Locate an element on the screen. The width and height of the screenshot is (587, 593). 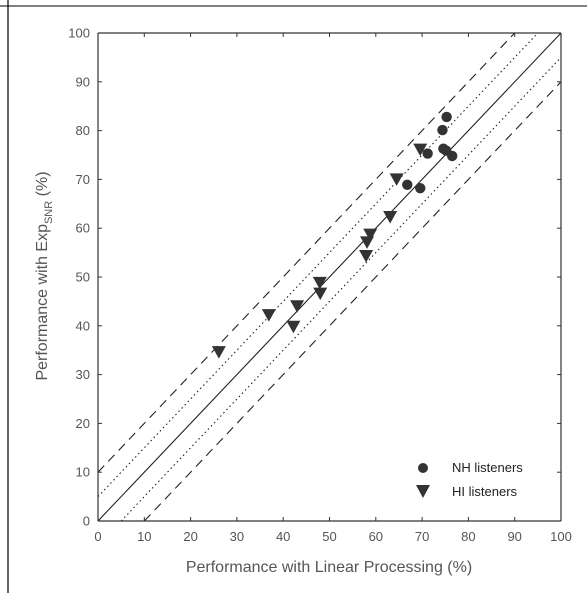
y-tick-label: 20 is located at coordinates (83, 423).